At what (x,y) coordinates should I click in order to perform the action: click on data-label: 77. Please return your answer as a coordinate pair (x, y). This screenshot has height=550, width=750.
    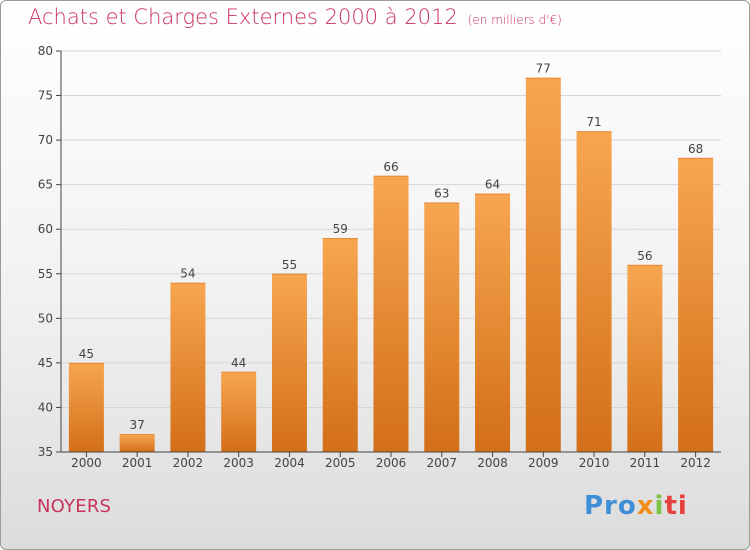
    Looking at the image, I should click on (543, 69).